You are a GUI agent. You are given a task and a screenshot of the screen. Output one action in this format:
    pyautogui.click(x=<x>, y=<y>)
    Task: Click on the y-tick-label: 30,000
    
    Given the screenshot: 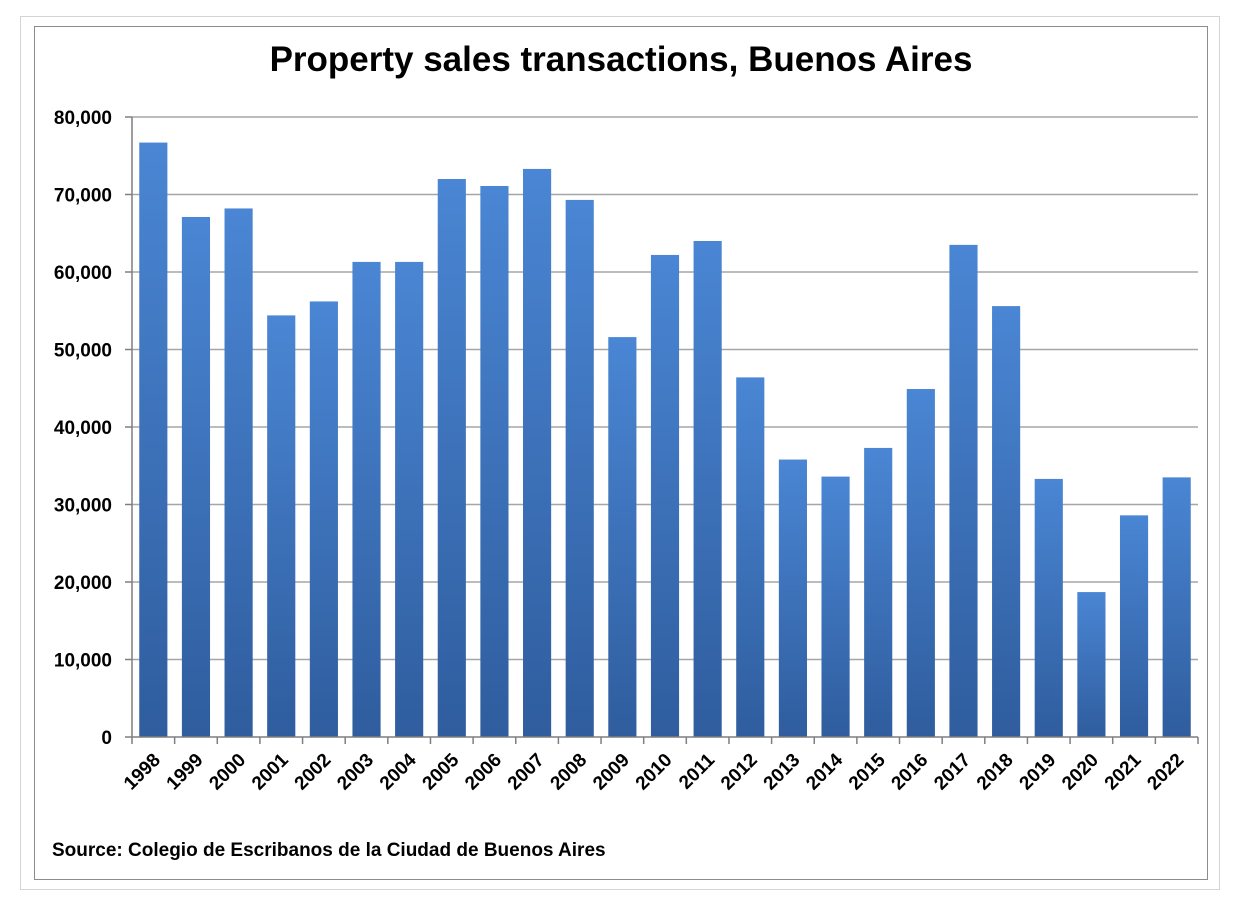 What is the action you would take?
    pyautogui.click(x=83, y=506)
    